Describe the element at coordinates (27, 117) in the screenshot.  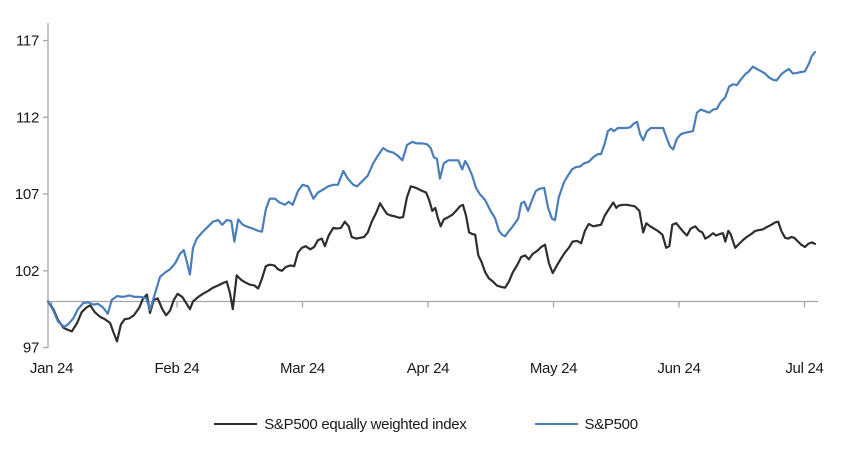
I see `y-axis-tick-label: 112` at that location.